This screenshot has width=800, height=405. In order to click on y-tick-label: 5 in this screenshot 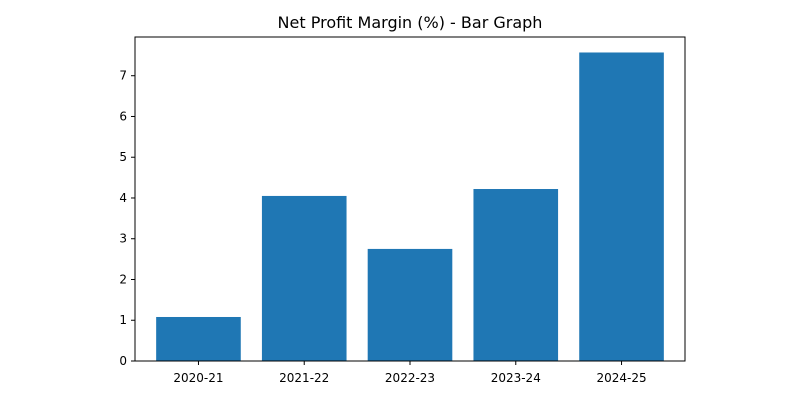, I will do `click(123, 157)`.